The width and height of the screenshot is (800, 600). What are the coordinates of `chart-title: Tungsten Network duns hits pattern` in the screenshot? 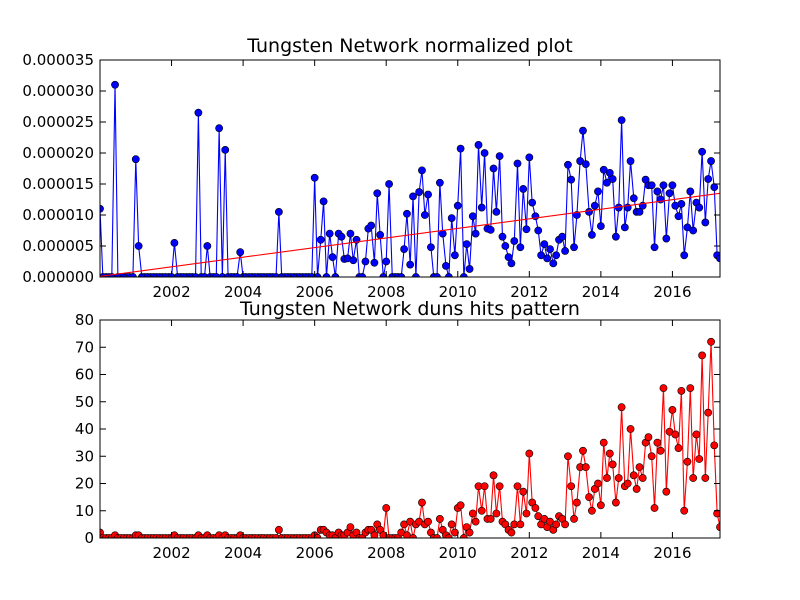 It's located at (409, 309).